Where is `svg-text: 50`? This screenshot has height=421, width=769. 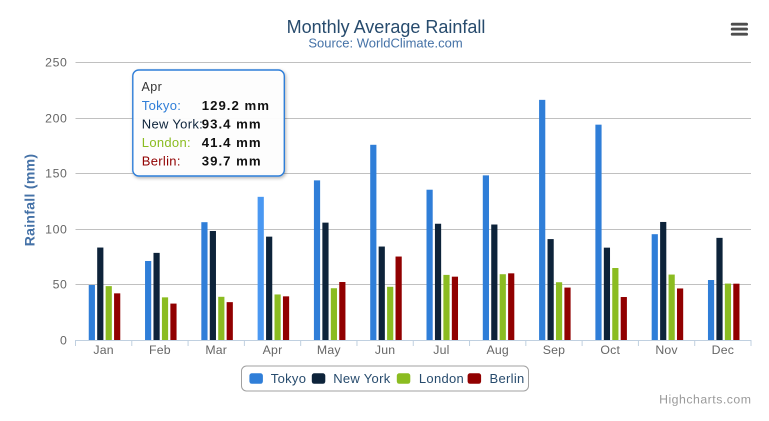 svg-text: 50 is located at coordinates (60, 285).